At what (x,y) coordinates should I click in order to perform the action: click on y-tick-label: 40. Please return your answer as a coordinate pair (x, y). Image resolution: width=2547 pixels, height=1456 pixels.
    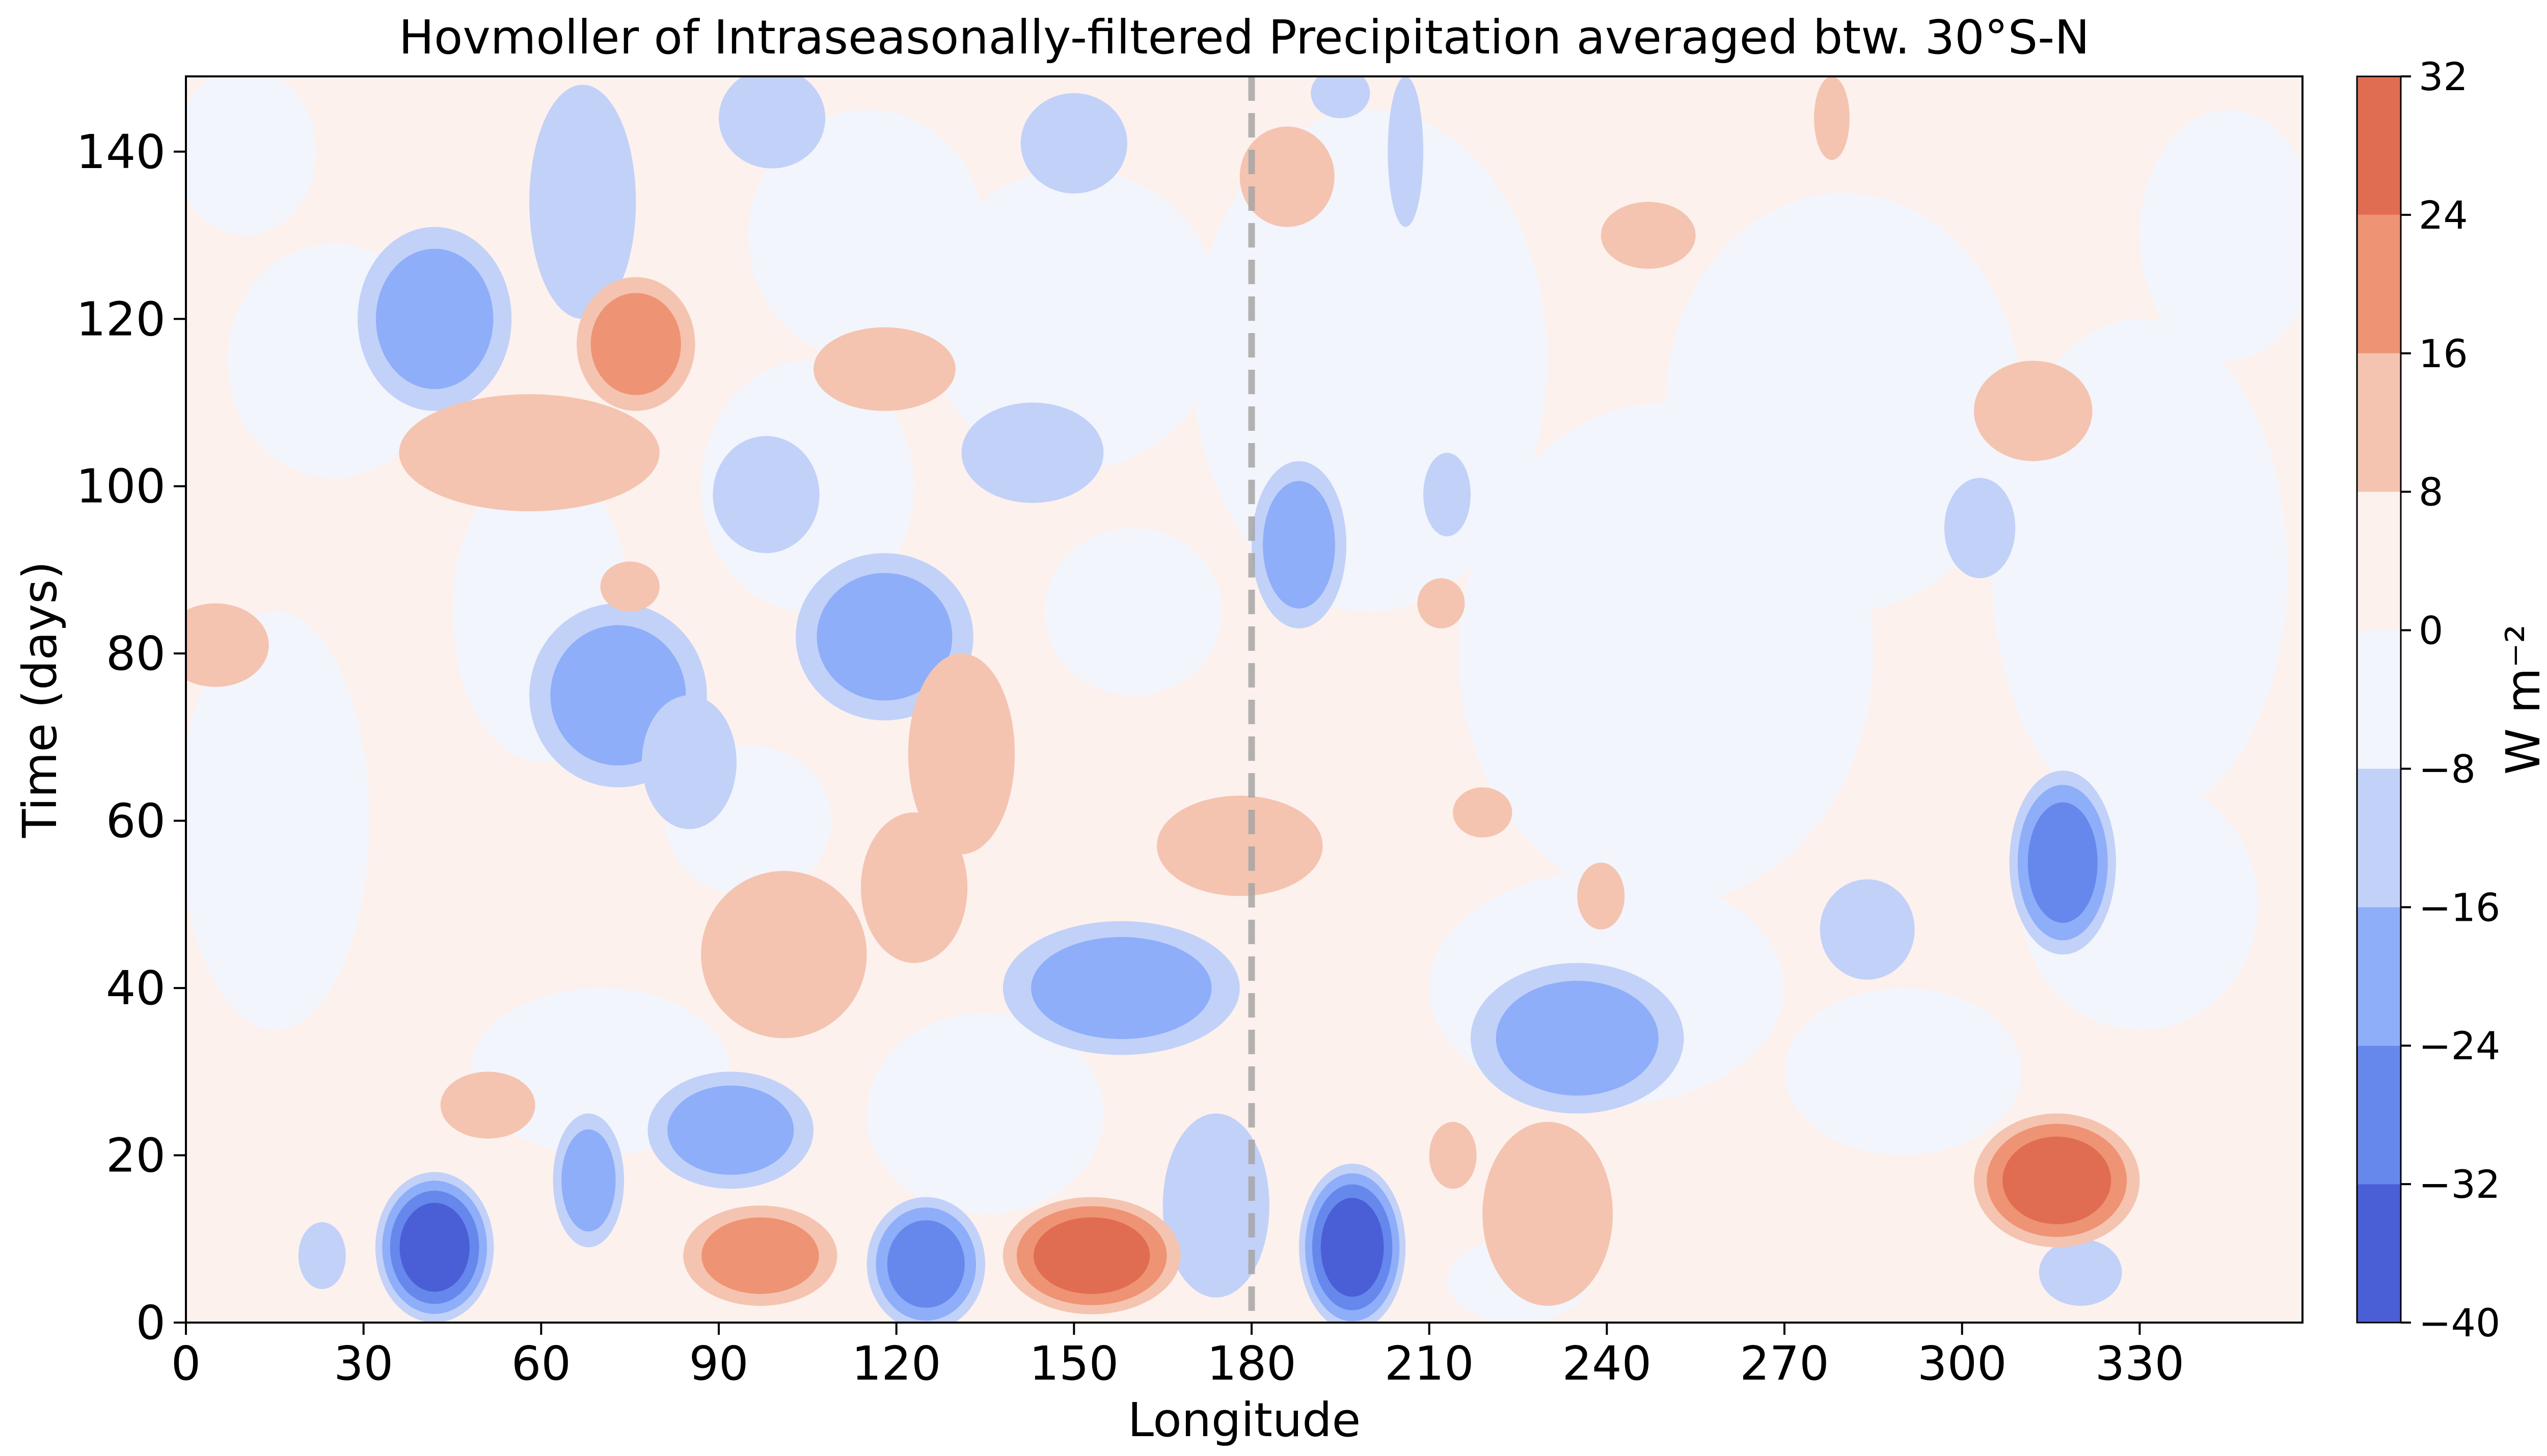
    Looking at the image, I should click on (136, 988).